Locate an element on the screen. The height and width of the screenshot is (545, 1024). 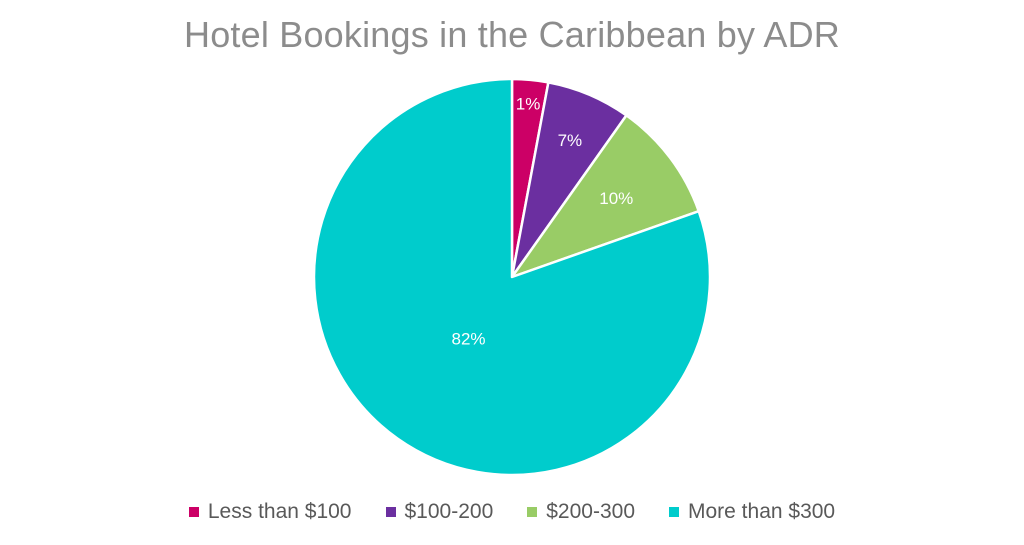
legend-label-1: $100-200 is located at coordinates (449, 511).